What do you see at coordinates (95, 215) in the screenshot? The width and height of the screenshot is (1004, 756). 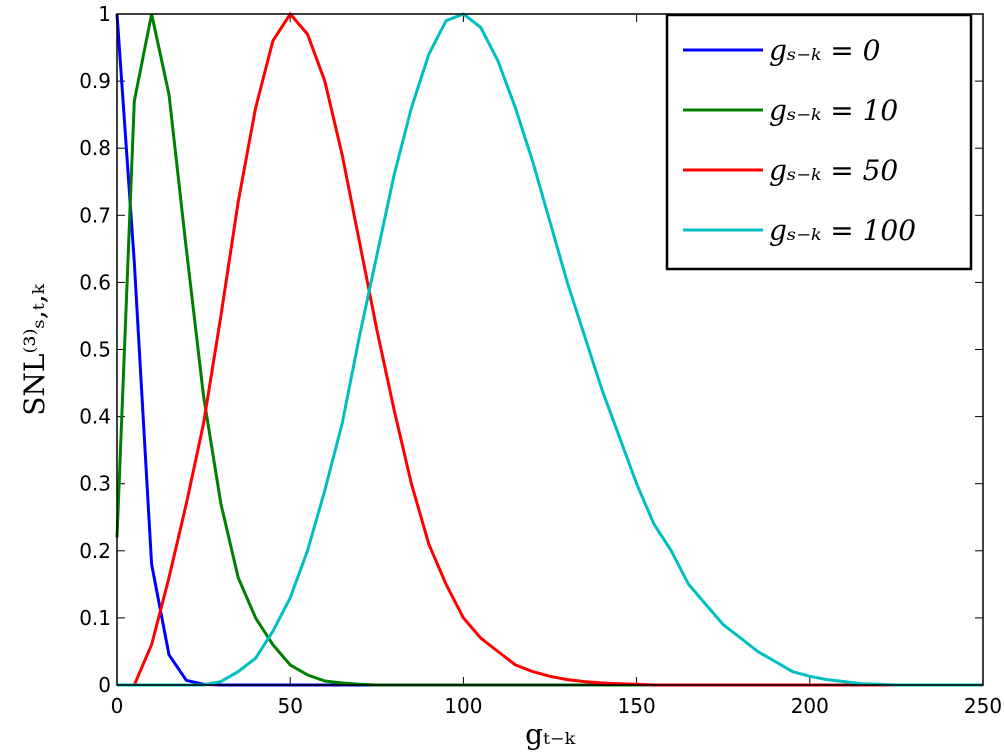 I see `y-tick-label: 0.7` at bounding box center [95, 215].